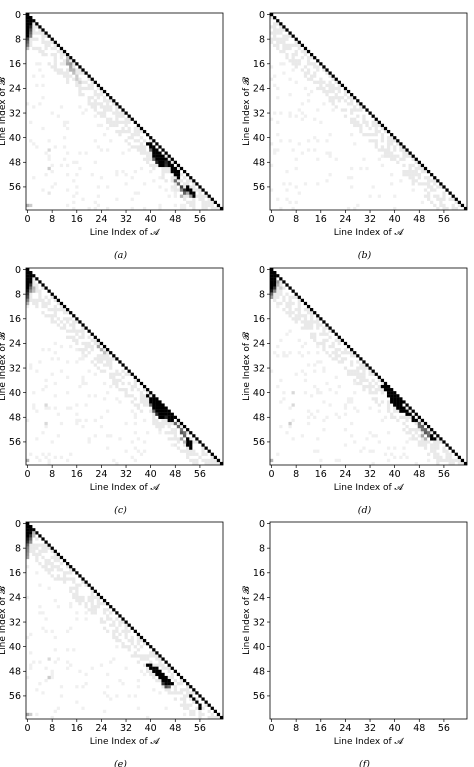 Image resolution: width=474 pixels, height=767 pixels. What do you see at coordinates (18, 294) in the screenshot?
I see `y-tick-label: 8` at bounding box center [18, 294].